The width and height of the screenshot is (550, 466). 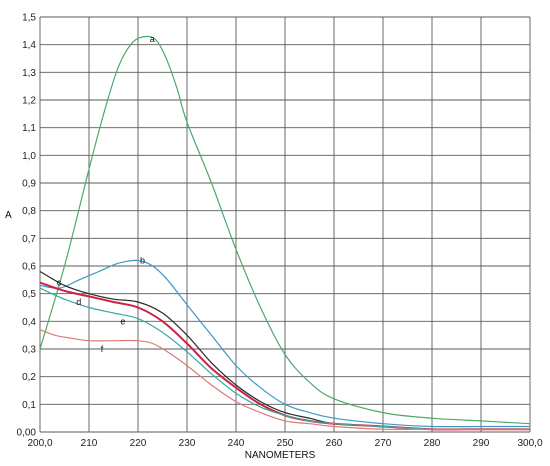 I want to click on x-tick-label: 210, so click(x=89, y=443).